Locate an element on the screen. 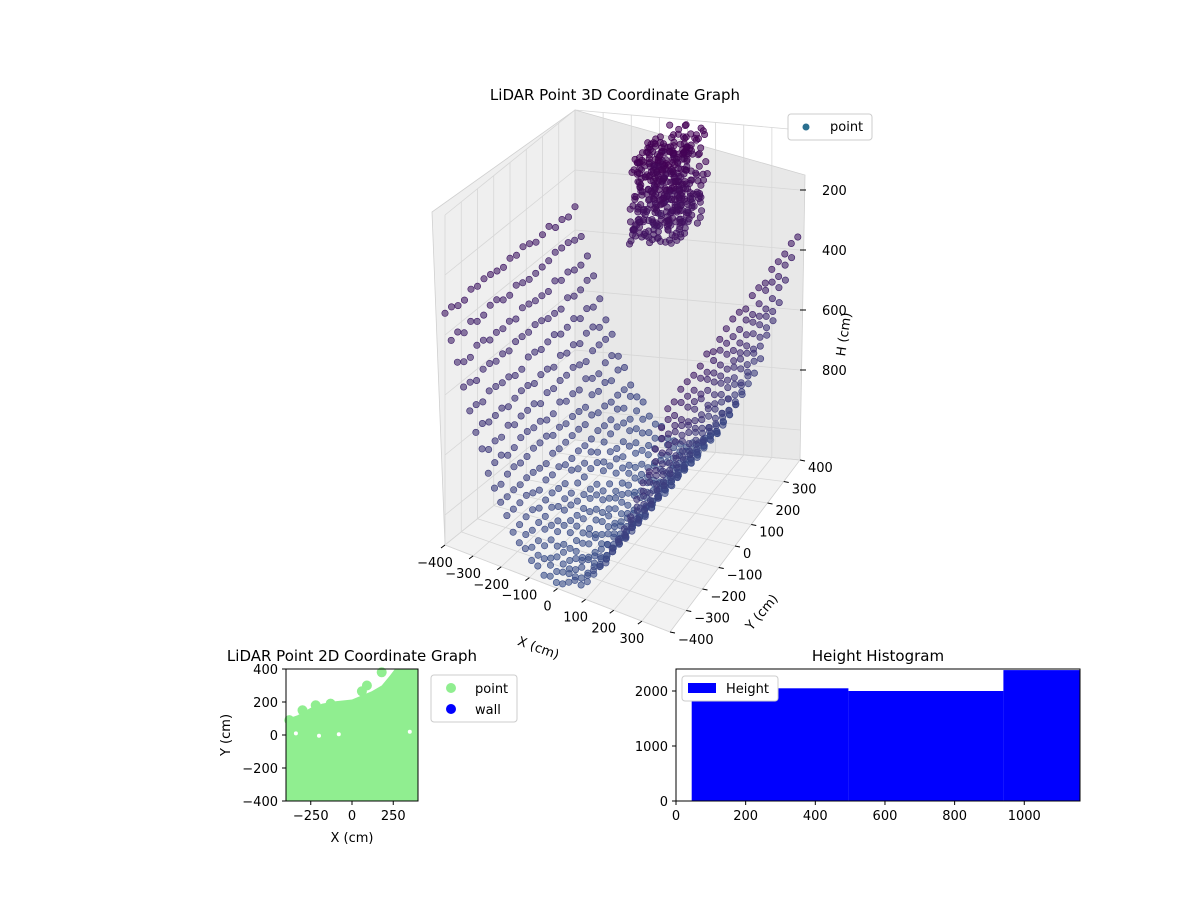 The width and height of the screenshot is (1200, 900). histogram-frame is located at coordinates (878, 735).